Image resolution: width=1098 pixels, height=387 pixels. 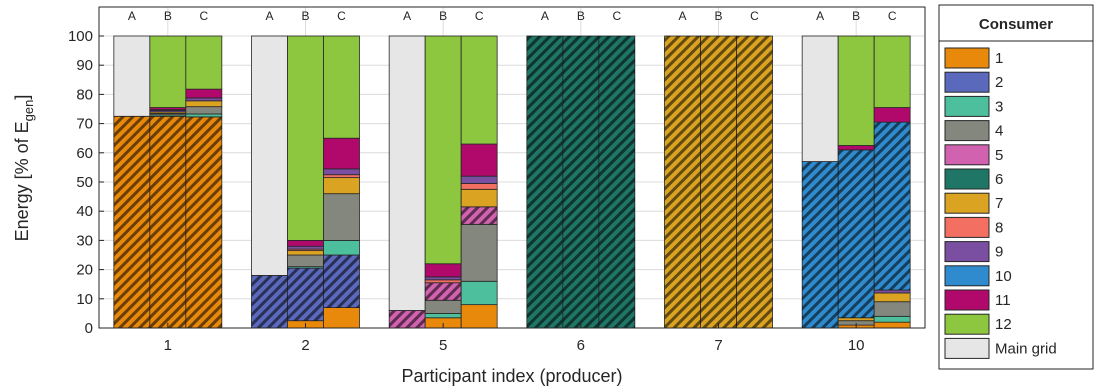 What do you see at coordinates (1003, 276) in the screenshot?
I see `legend-label: 10` at bounding box center [1003, 276].